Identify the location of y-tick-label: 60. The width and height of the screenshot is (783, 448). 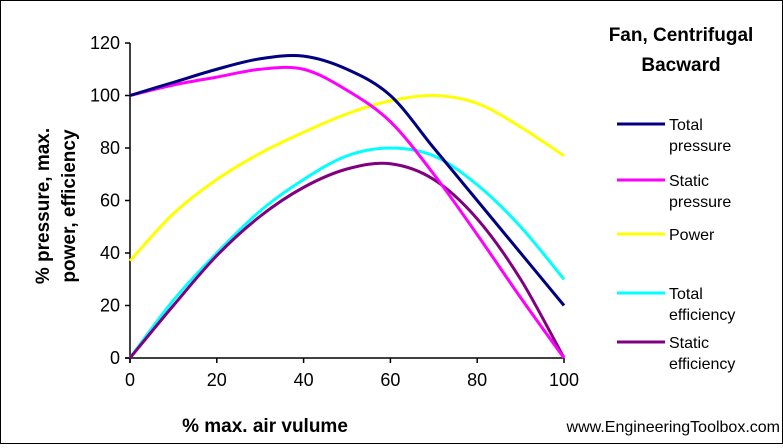
(110, 201).